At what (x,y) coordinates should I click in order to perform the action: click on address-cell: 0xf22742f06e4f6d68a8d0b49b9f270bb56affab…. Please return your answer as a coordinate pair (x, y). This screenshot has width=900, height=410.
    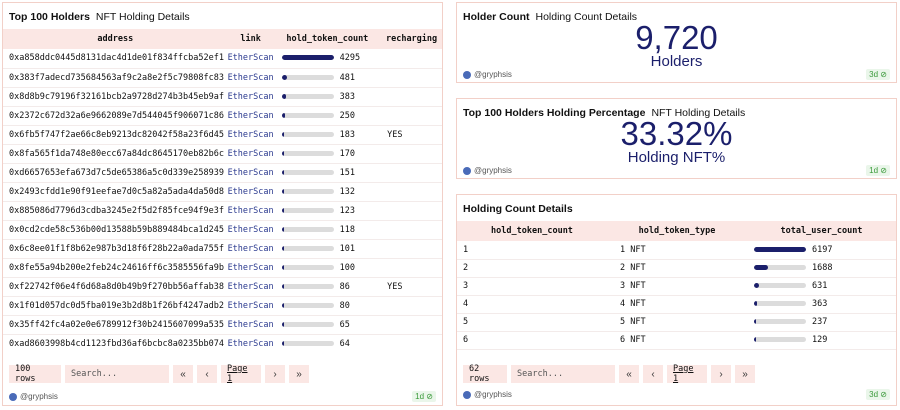
    Looking at the image, I should click on (115, 287).